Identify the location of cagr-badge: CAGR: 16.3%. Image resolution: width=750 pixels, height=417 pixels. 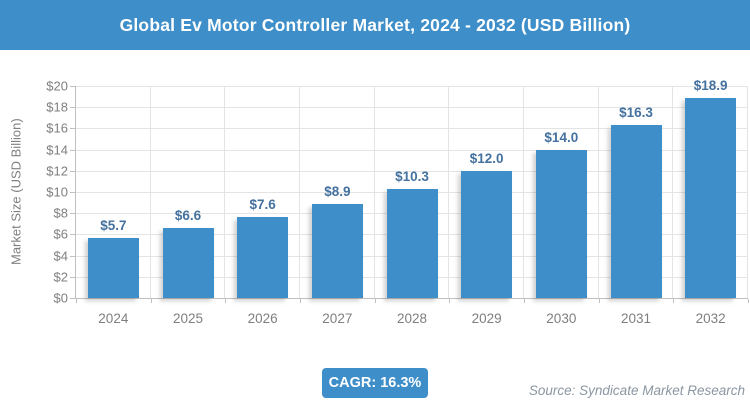
(375, 383).